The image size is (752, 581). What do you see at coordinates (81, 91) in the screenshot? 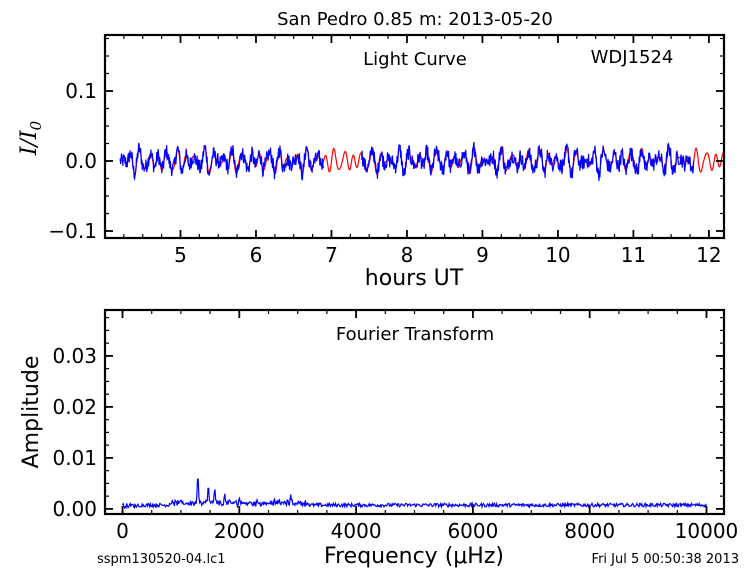
I see `y-tick-label: 0.1` at bounding box center [81, 91].